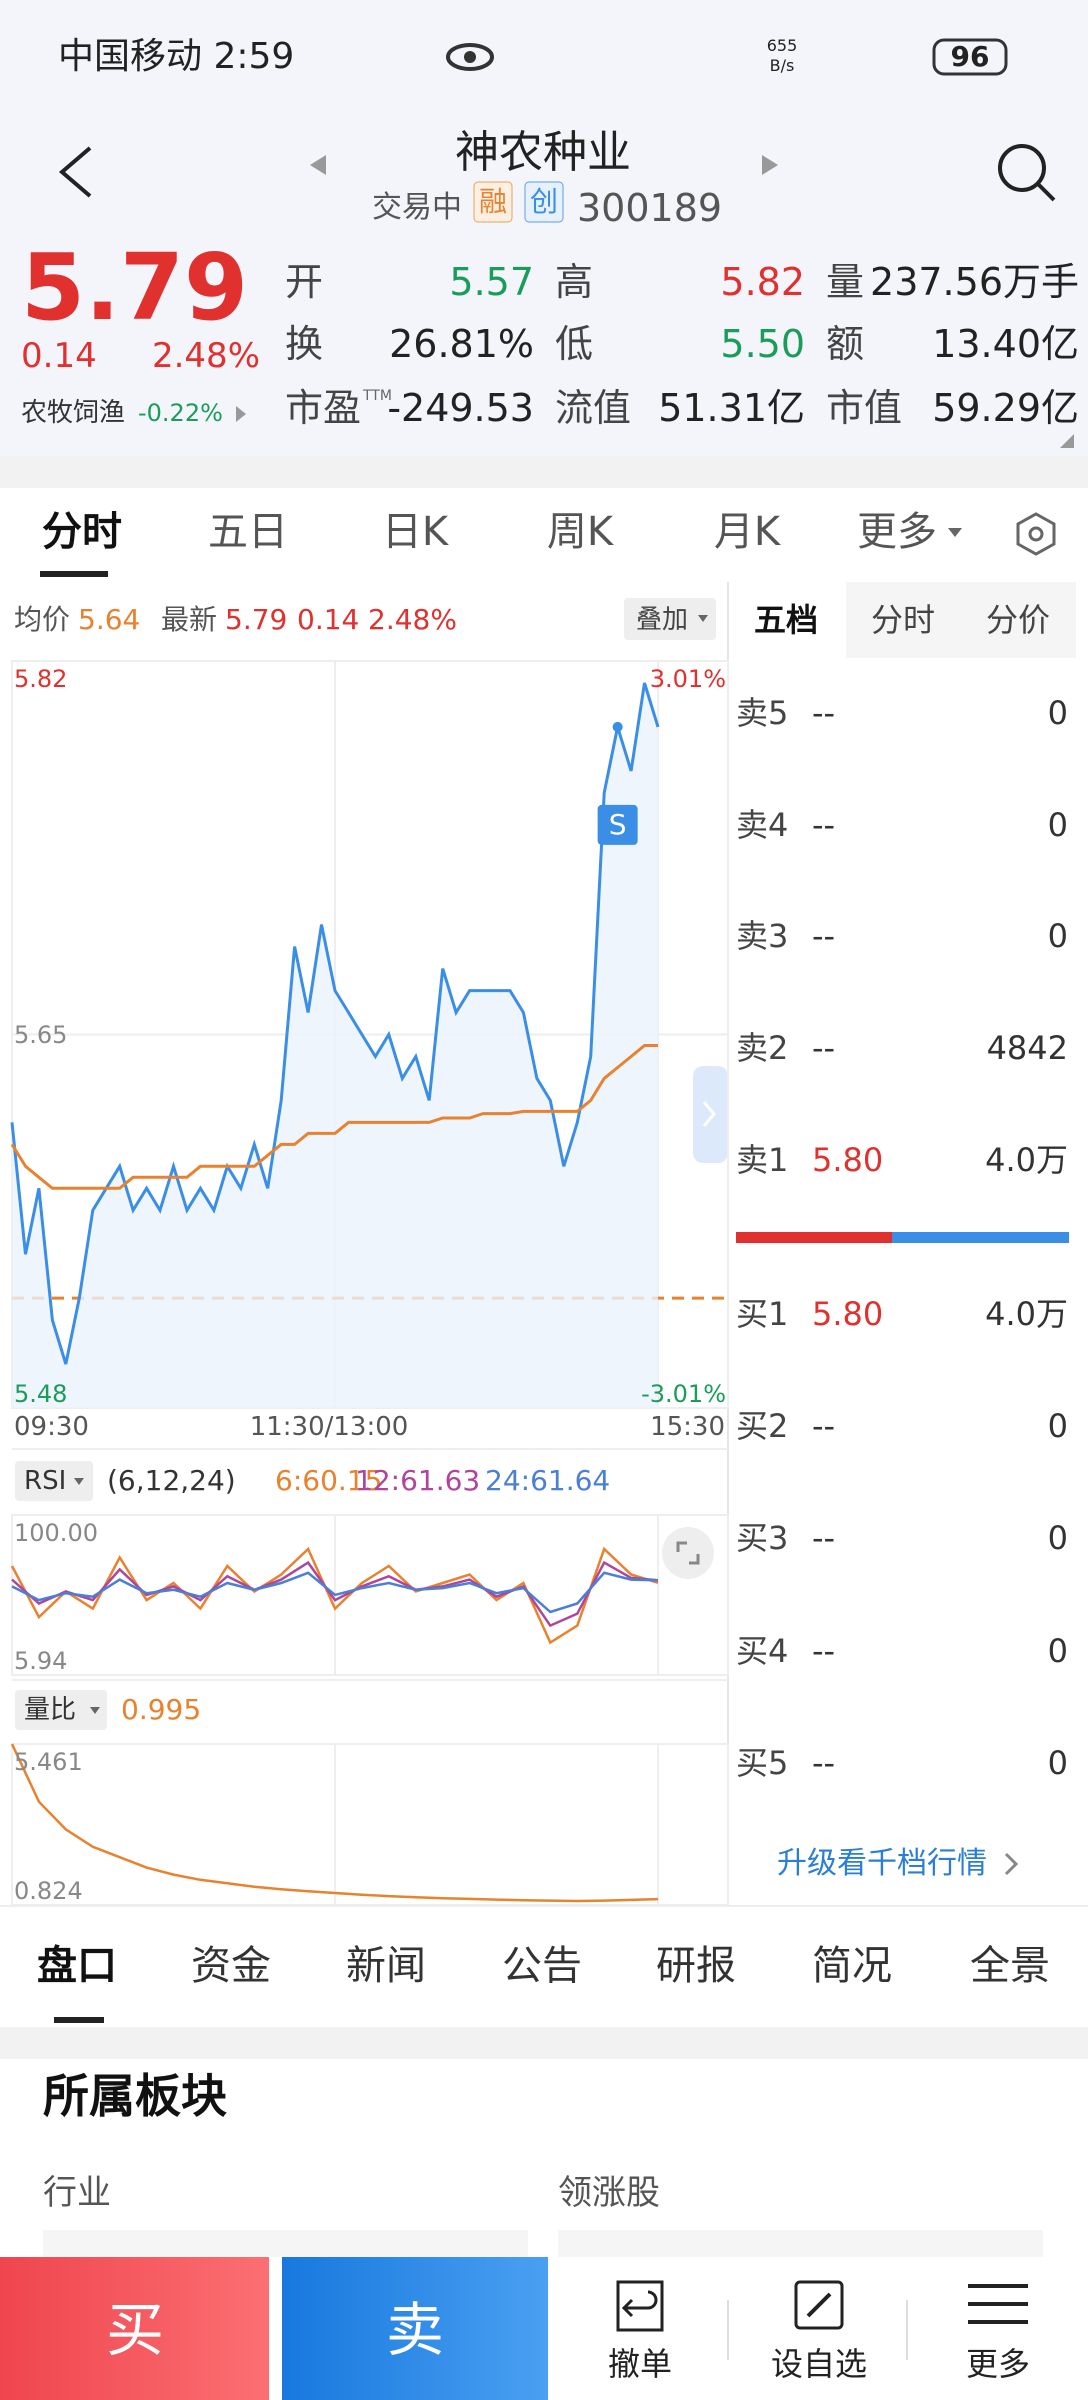 This screenshot has height=2400, width=1088. Describe the element at coordinates (731, 408) in the screenshot. I see `stat-value: 51.31亿` at that location.